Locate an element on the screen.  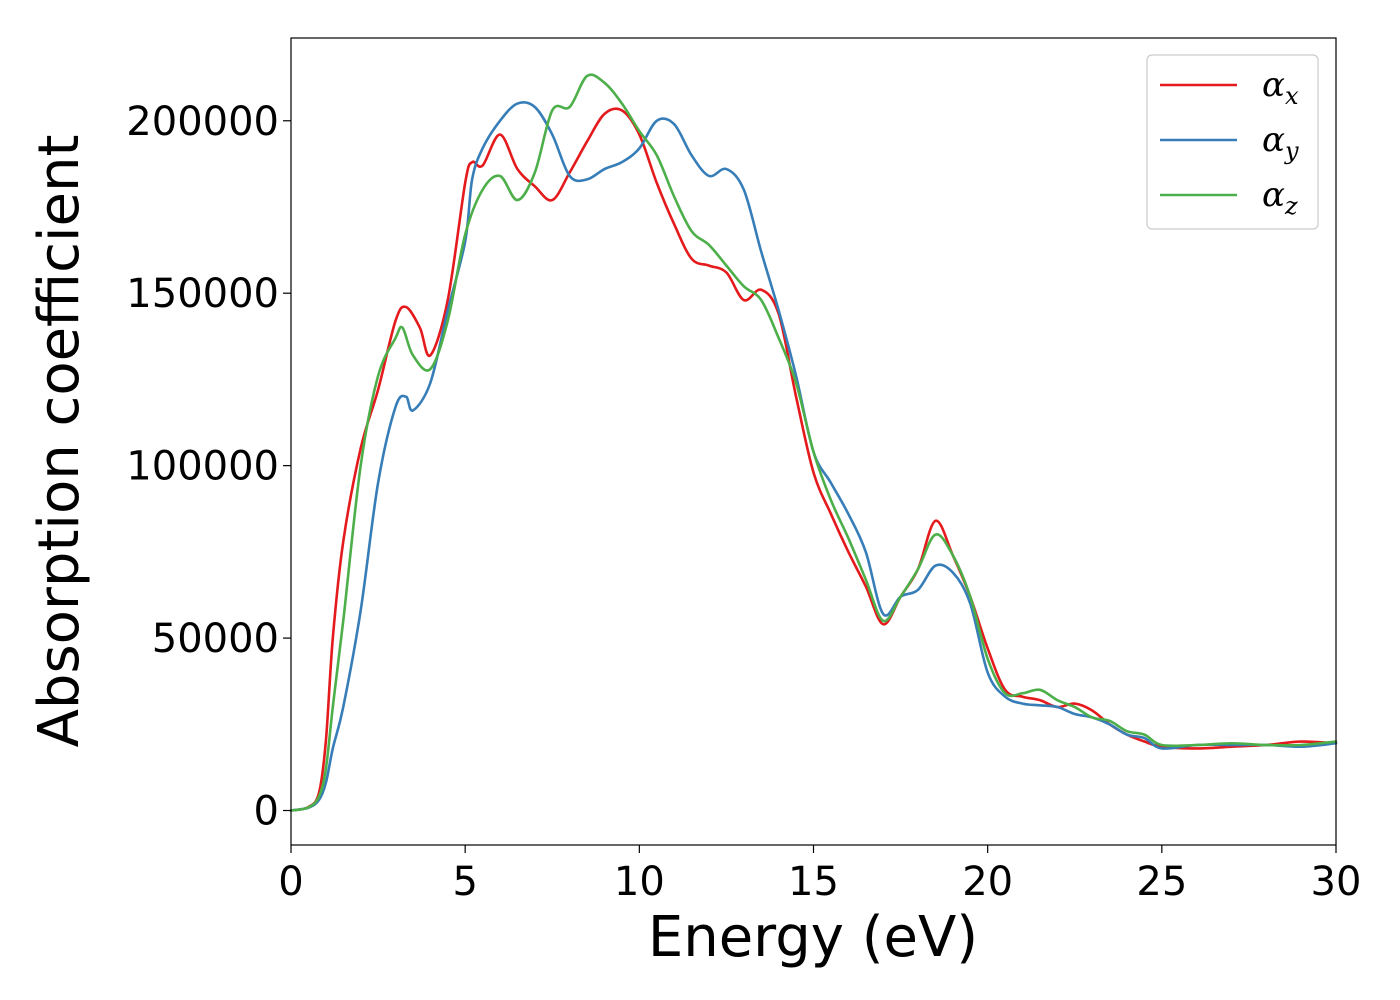
legend-label-subscript: y is located at coordinates (1291, 151).